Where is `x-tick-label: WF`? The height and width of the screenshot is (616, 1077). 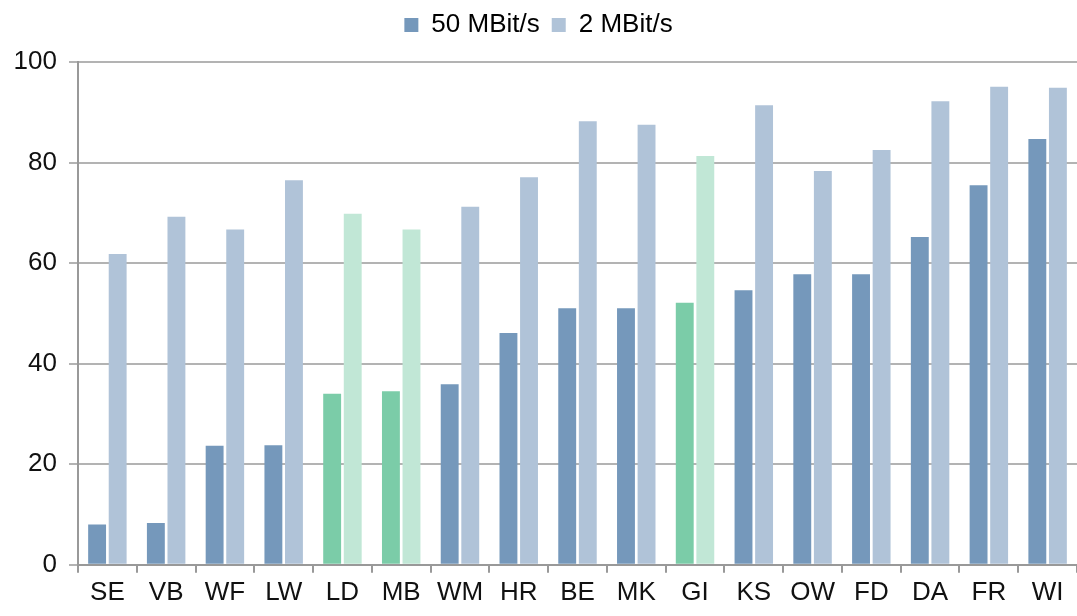
x-tick-label: WF is located at coordinates (225, 590).